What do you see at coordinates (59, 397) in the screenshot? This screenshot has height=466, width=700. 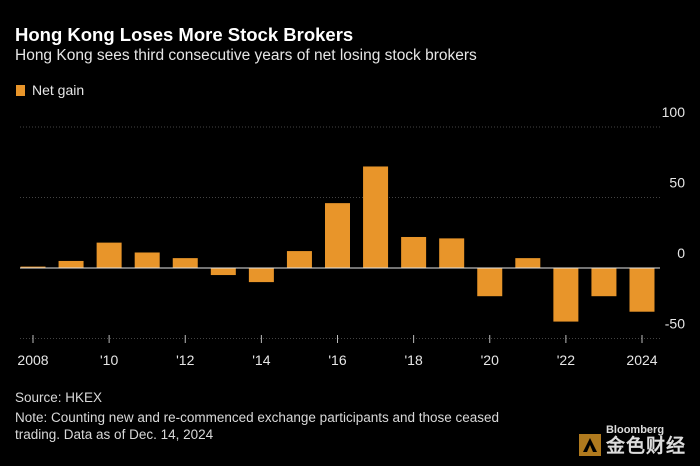 I see `source-text: Source: HKEX` at bounding box center [59, 397].